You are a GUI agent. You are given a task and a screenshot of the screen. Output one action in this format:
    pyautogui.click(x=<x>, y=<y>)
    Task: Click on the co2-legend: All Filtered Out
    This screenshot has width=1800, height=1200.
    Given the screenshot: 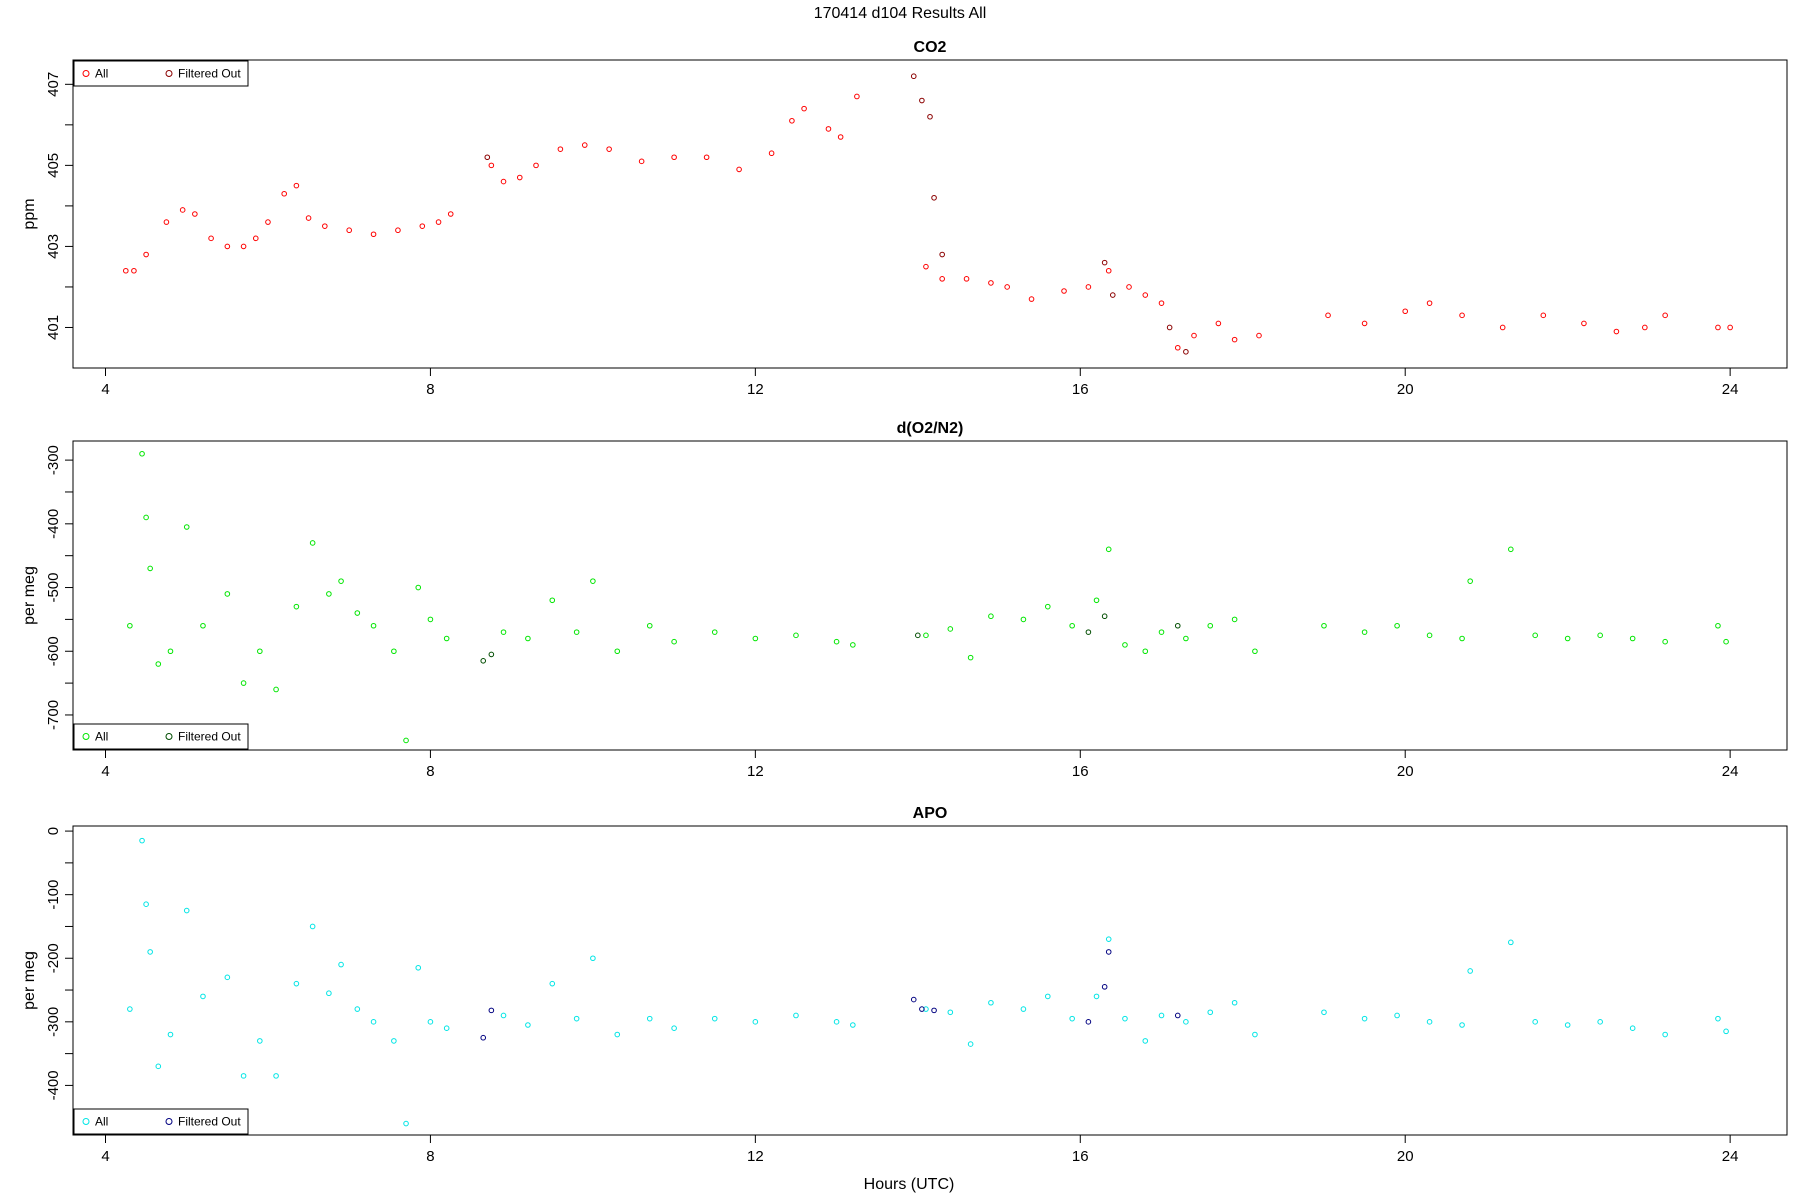 What is the action you would take?
    pyautogui.click(x=161, y=73)
    